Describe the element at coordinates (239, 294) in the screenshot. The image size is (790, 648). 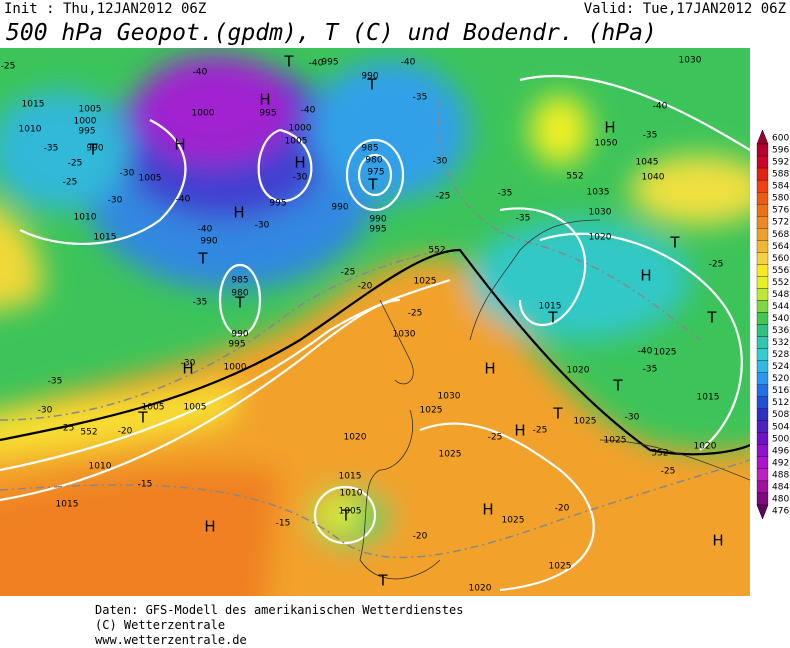
I see `isobar-label: 980` at that location.